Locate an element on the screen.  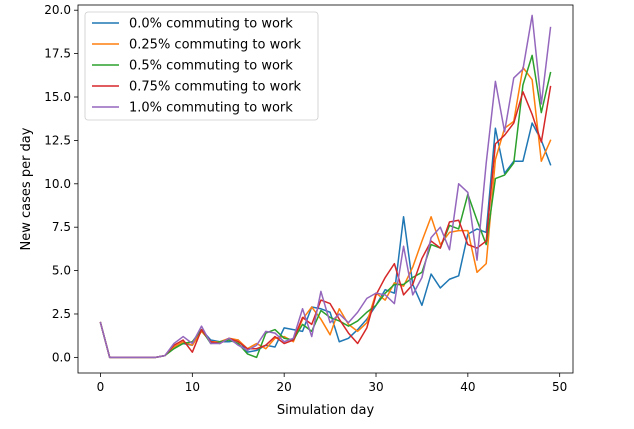
x-tick-label: 20 is located at coordinates (284, 387).